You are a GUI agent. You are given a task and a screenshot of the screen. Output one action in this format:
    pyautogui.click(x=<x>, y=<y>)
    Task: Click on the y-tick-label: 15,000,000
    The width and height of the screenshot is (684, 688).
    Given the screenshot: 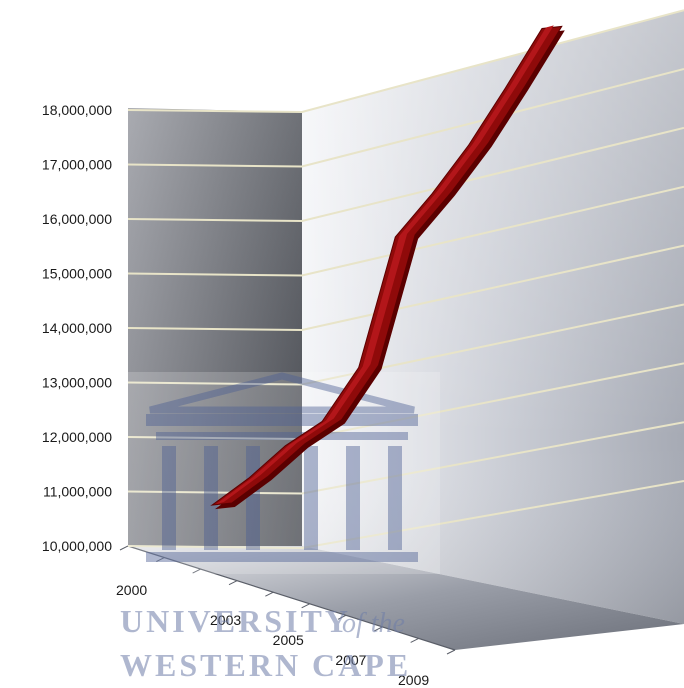 What is the action you would take?
    pyautogui.click(x=77, y=274)
    